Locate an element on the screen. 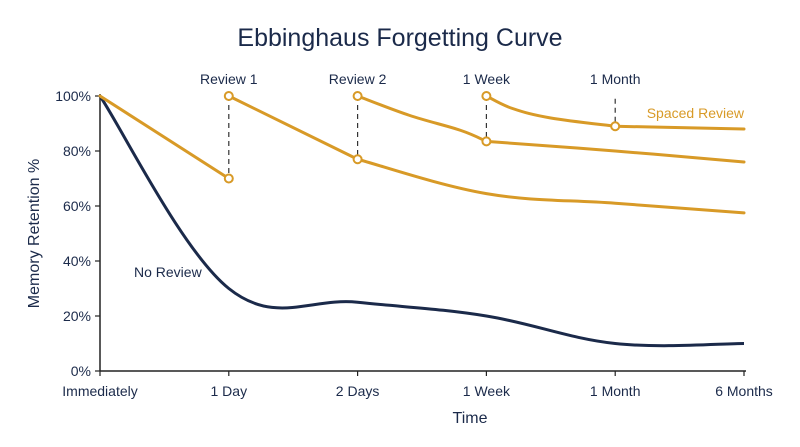 Image resolution: width=800 pixels, height=447 pixels. y-tick-label: 60% is located at coordinates (77, 206).